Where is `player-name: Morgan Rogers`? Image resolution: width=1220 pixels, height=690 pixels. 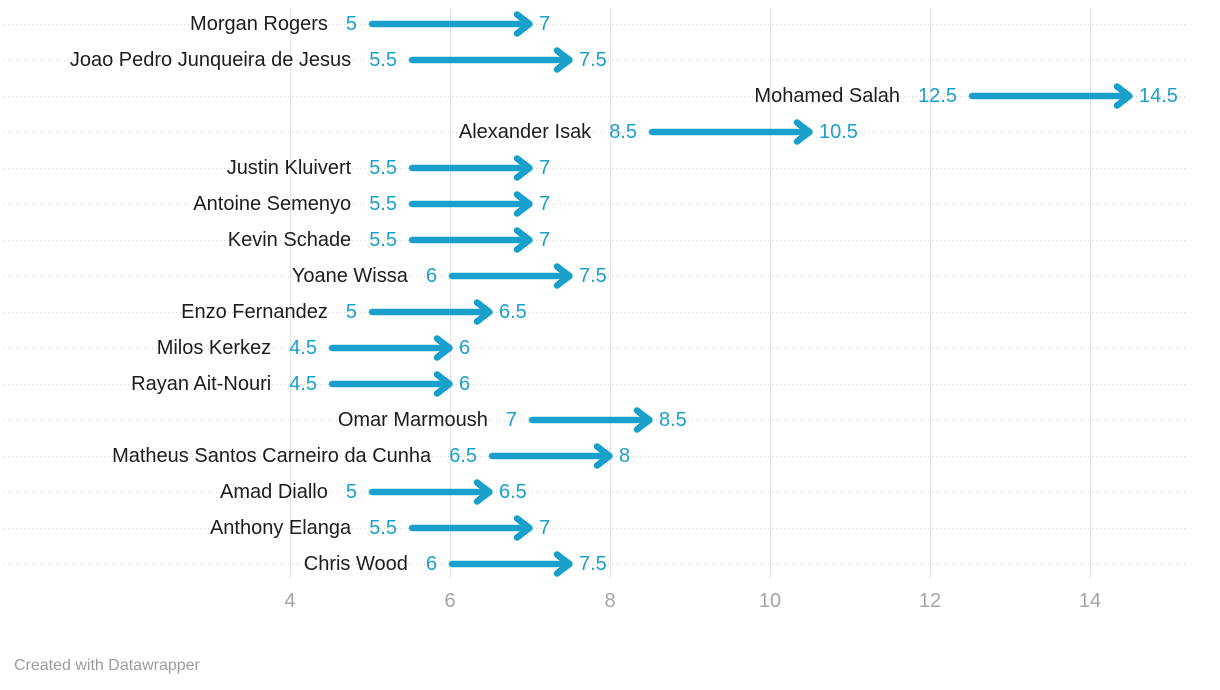
player-name: Morgan Rogers is located at coordinates (259, 24).